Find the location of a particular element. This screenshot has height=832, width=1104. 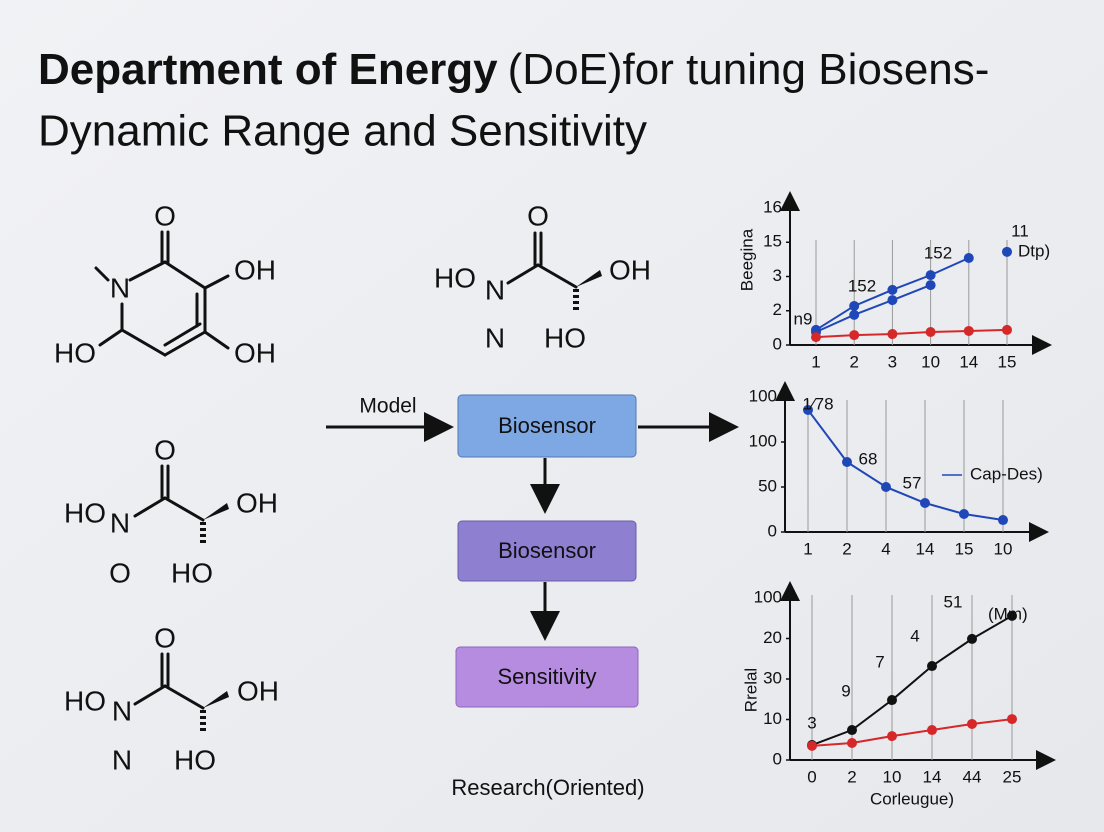

annotation: n9 is located at coordinates (803, 318).